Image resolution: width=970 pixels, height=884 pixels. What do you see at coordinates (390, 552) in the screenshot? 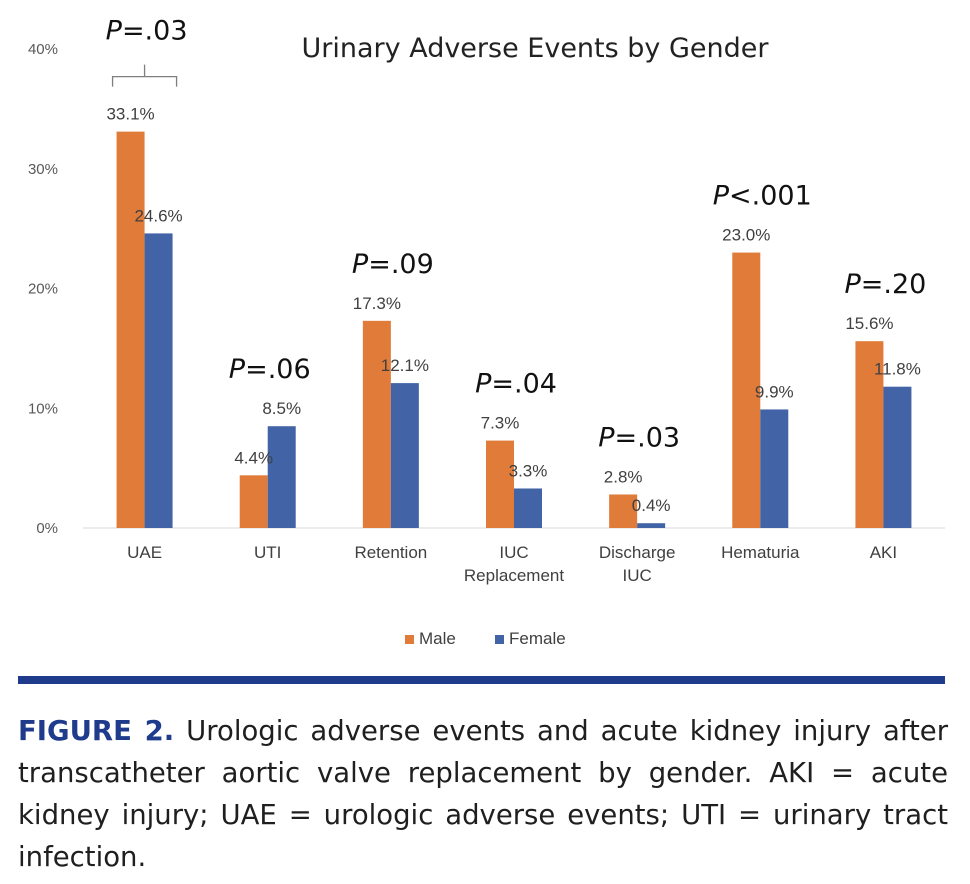
I see `category-label: Retention` at bounding box center [390, 552].